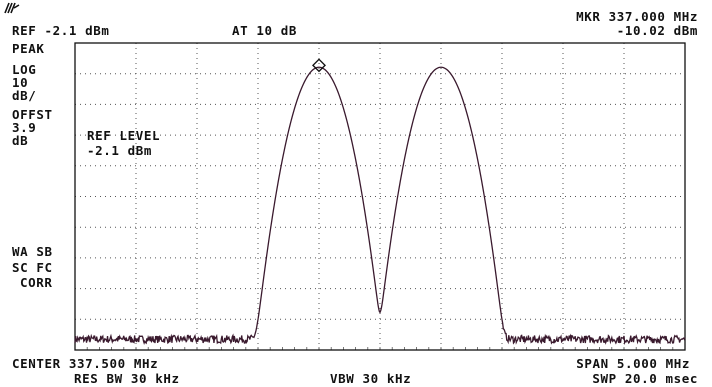 This screenshot has height=387, width=712. I want to click on ref-level-annotation: REF LEVEL, so click(123, 135).